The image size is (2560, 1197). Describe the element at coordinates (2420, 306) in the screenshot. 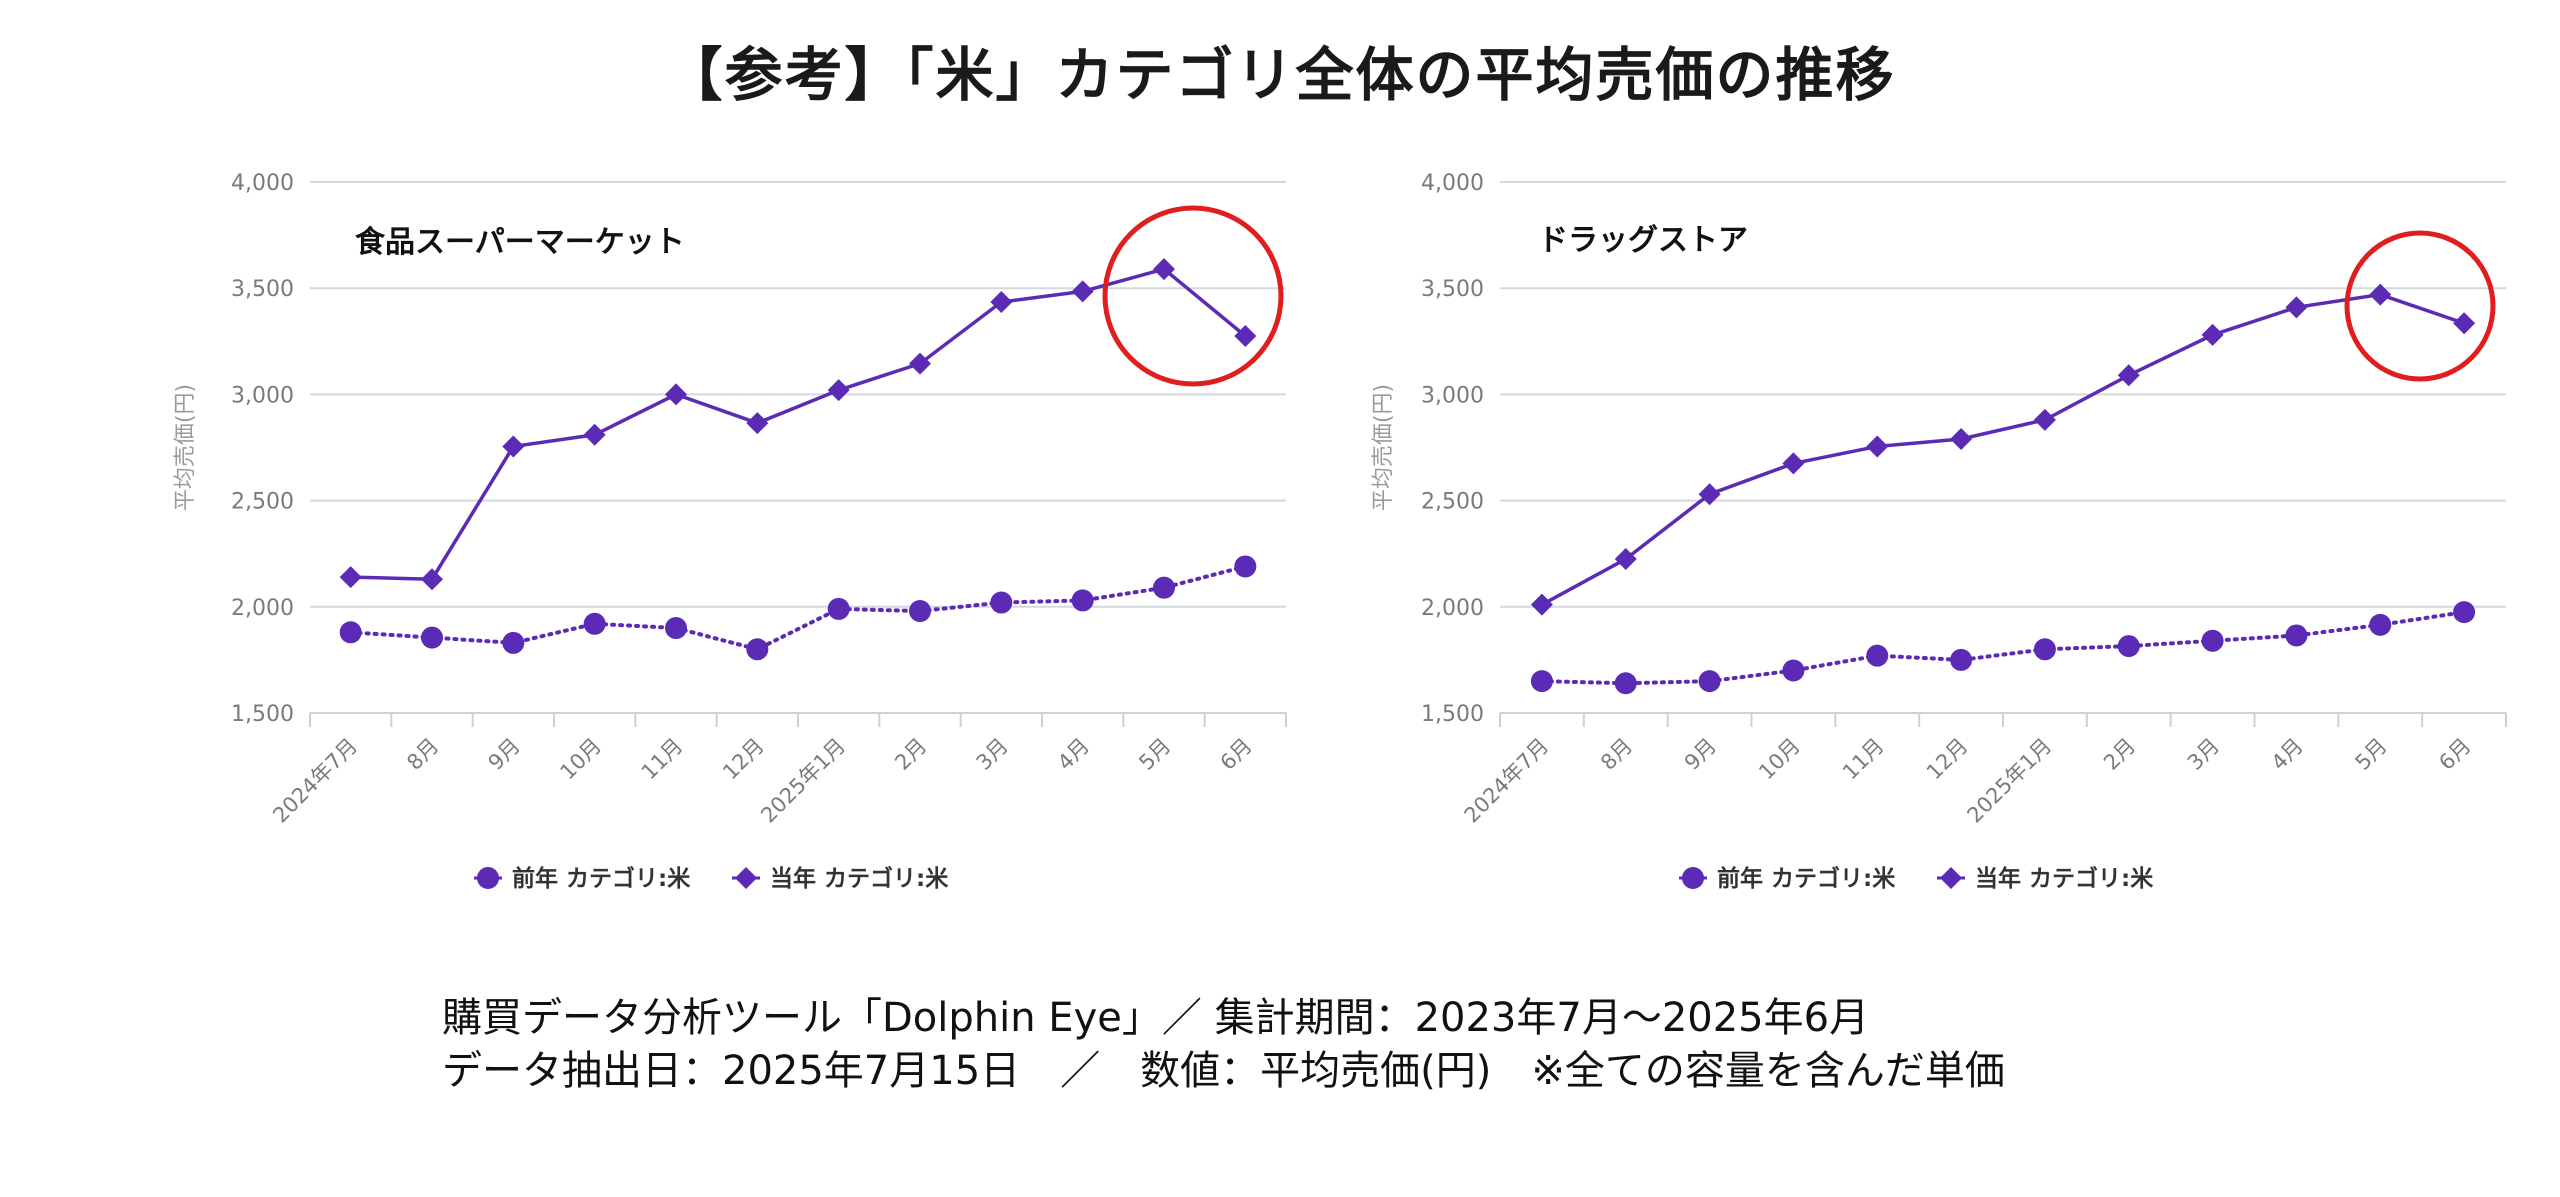

I see `highlight-circle` at that location.